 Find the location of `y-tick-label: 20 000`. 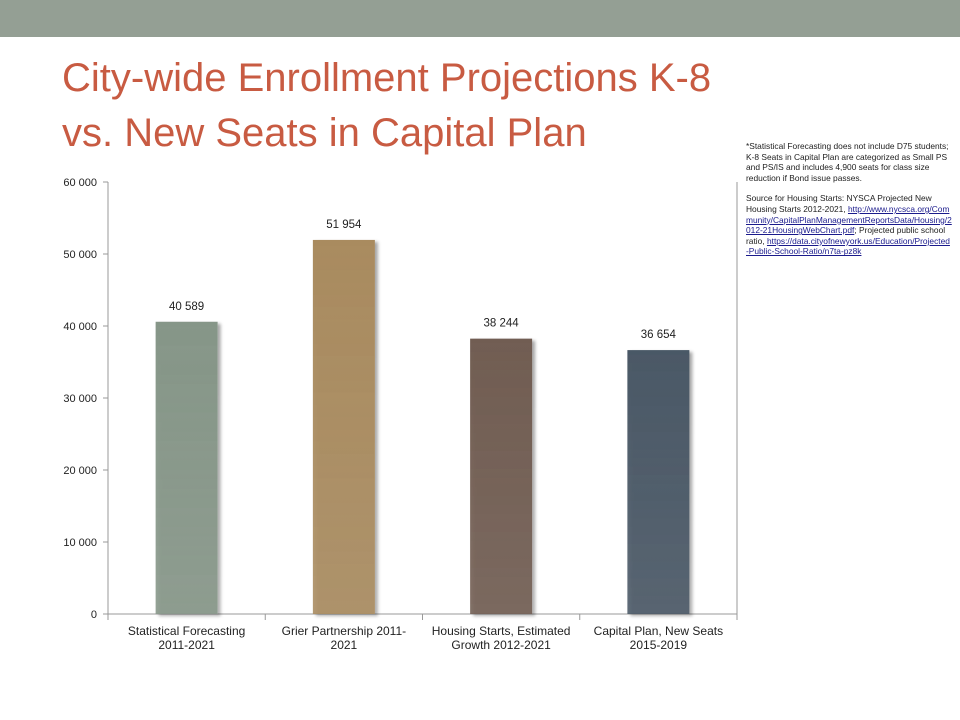

y-tick-label: 20 000 is located at coordinates (80, 471).